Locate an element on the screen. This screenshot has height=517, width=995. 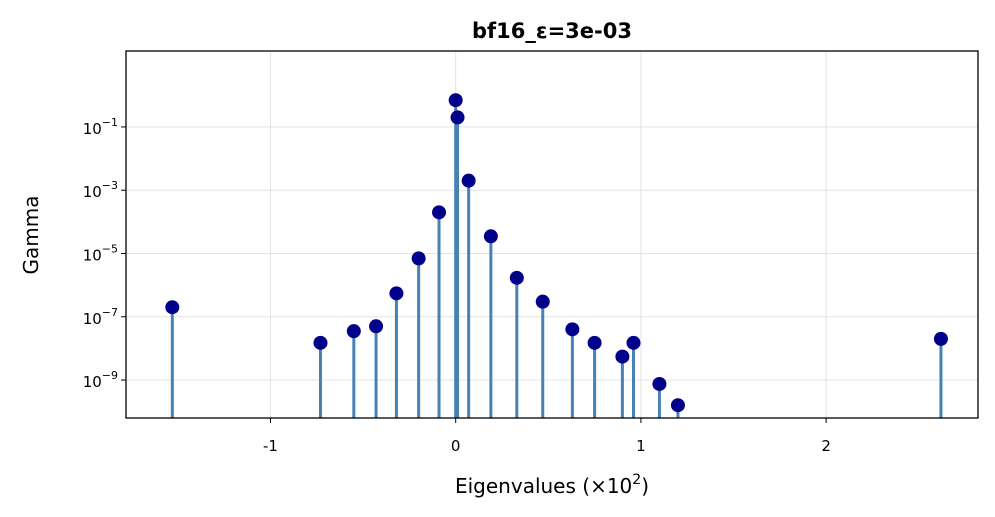
x-axis-label: Eigenvalues (×102) is located at coordinates (552, 485).